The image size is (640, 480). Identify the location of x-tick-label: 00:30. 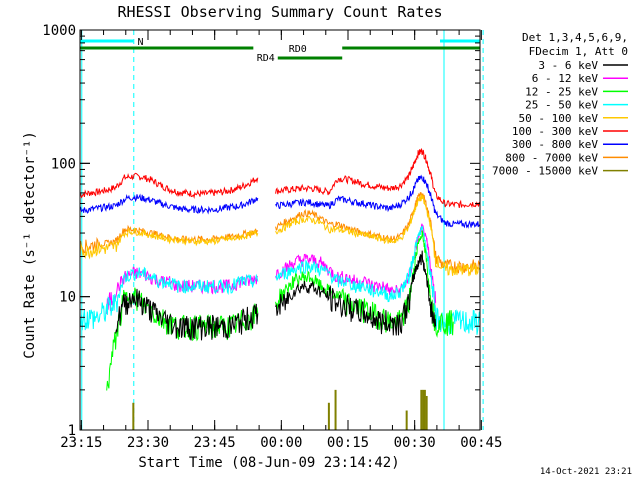
(415, 443).